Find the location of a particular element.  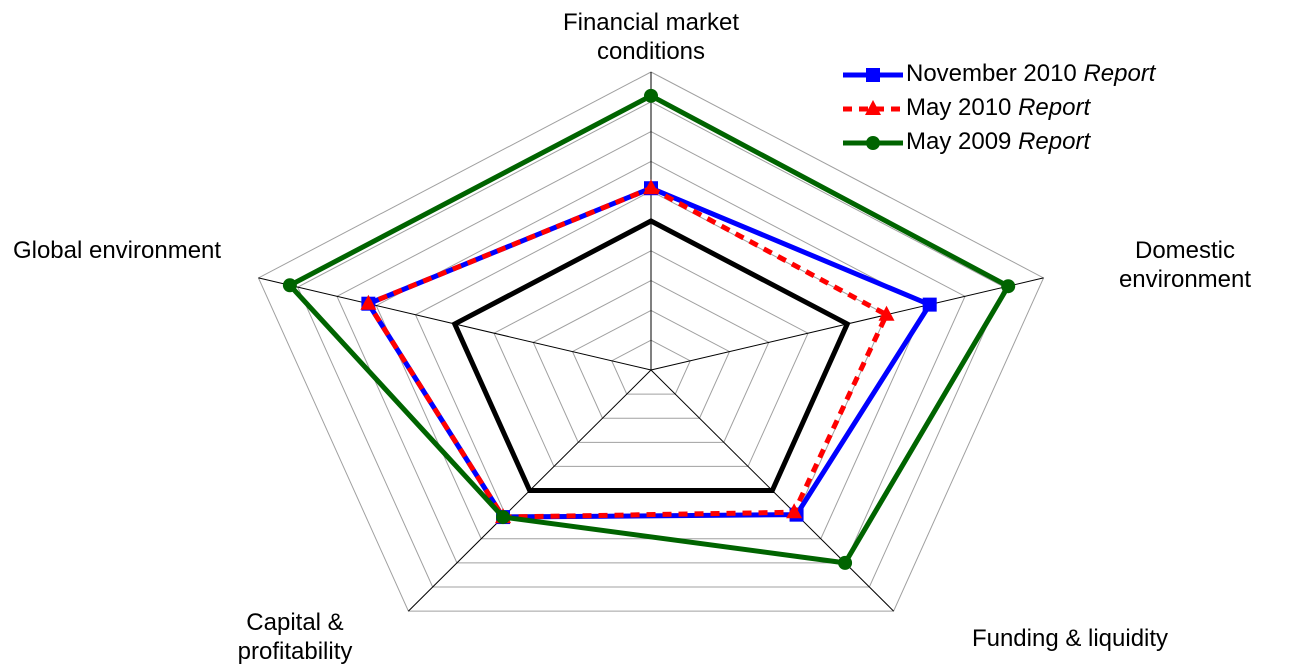

legend-item: November 2010 Report is located at coordinates (1000, 73).